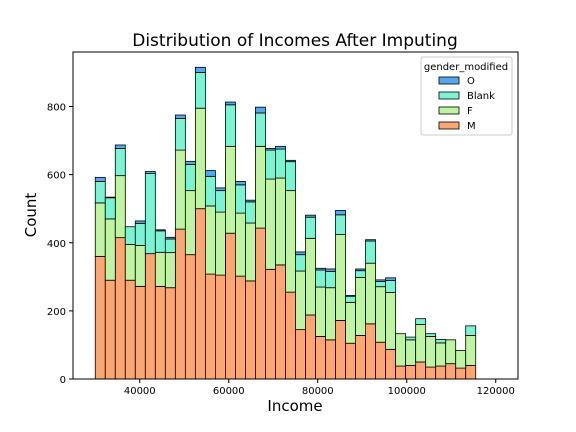 The image size is (576, 432). What do you see at coordinates (466, 96) in the screenshot?
I see `legend: gender_modified O Blank FM` at bounding box center [466, 96].